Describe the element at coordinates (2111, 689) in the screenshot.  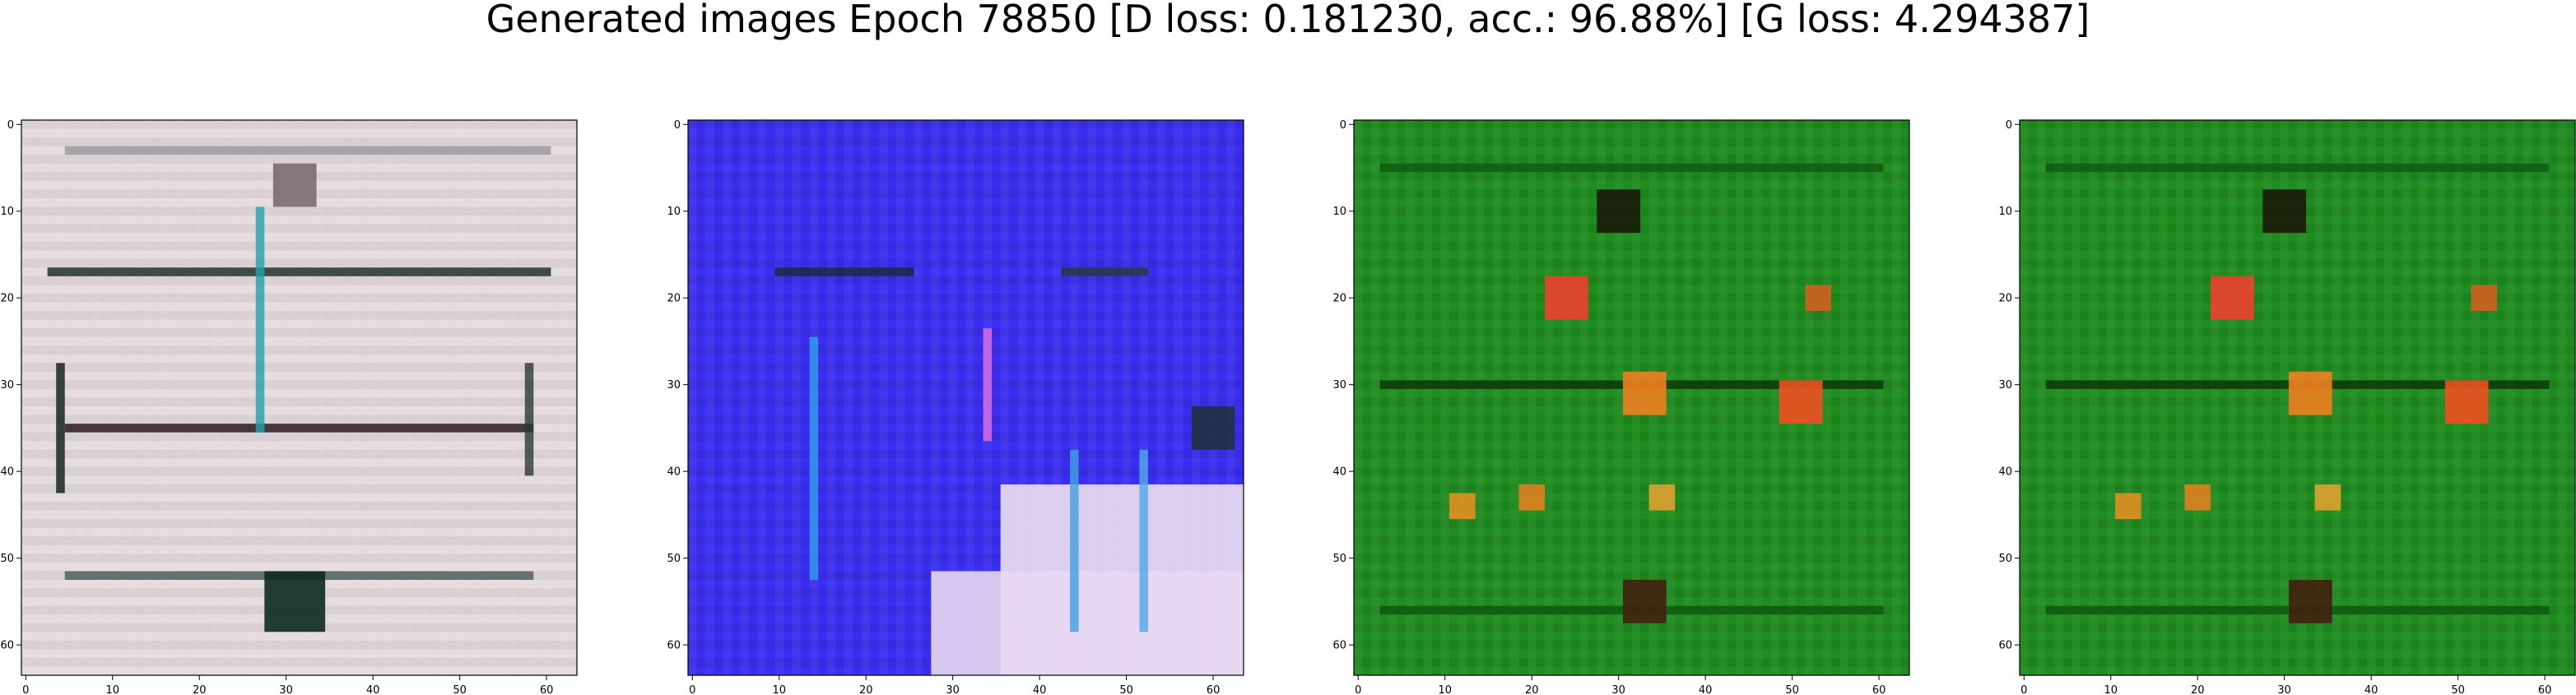
I see `x-tick-label: 10` at that location.